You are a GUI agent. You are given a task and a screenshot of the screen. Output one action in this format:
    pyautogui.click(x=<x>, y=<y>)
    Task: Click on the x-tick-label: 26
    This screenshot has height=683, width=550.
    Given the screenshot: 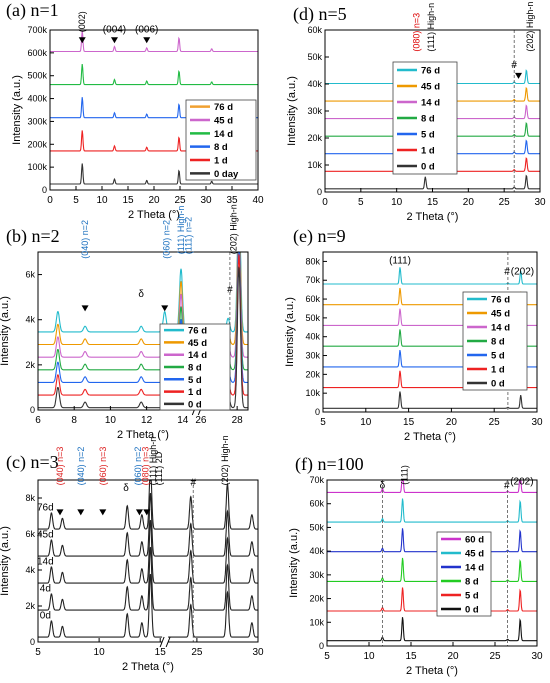 What is the action you would take?
    pyautogui.click(x=201, y=420)
    